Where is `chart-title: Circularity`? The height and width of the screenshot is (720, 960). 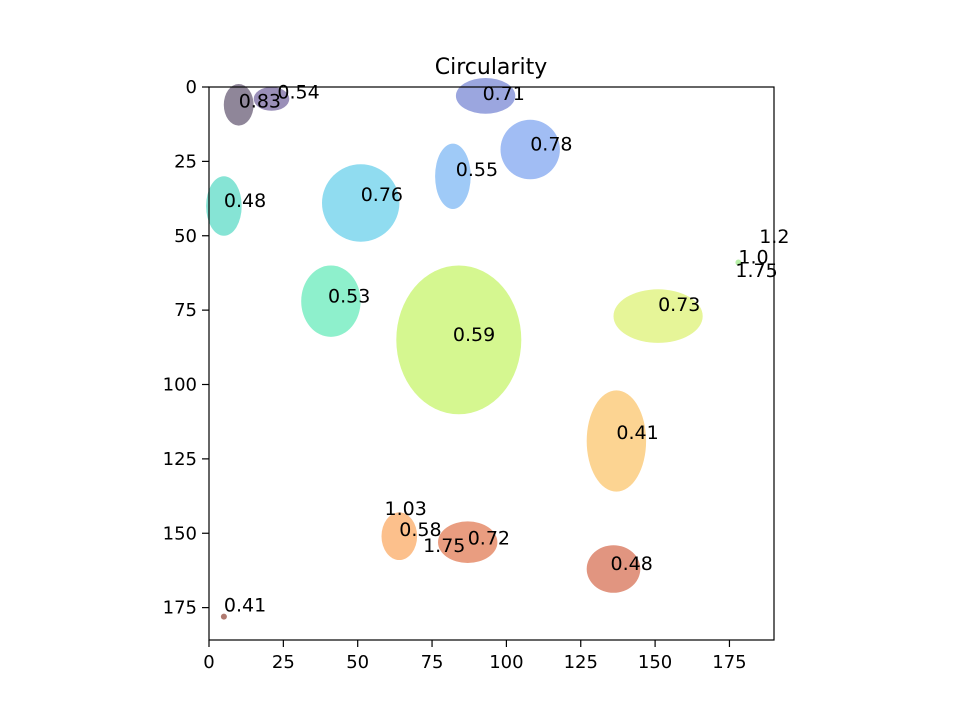
chart-title: Circularity is located at coordinates (491, 67).